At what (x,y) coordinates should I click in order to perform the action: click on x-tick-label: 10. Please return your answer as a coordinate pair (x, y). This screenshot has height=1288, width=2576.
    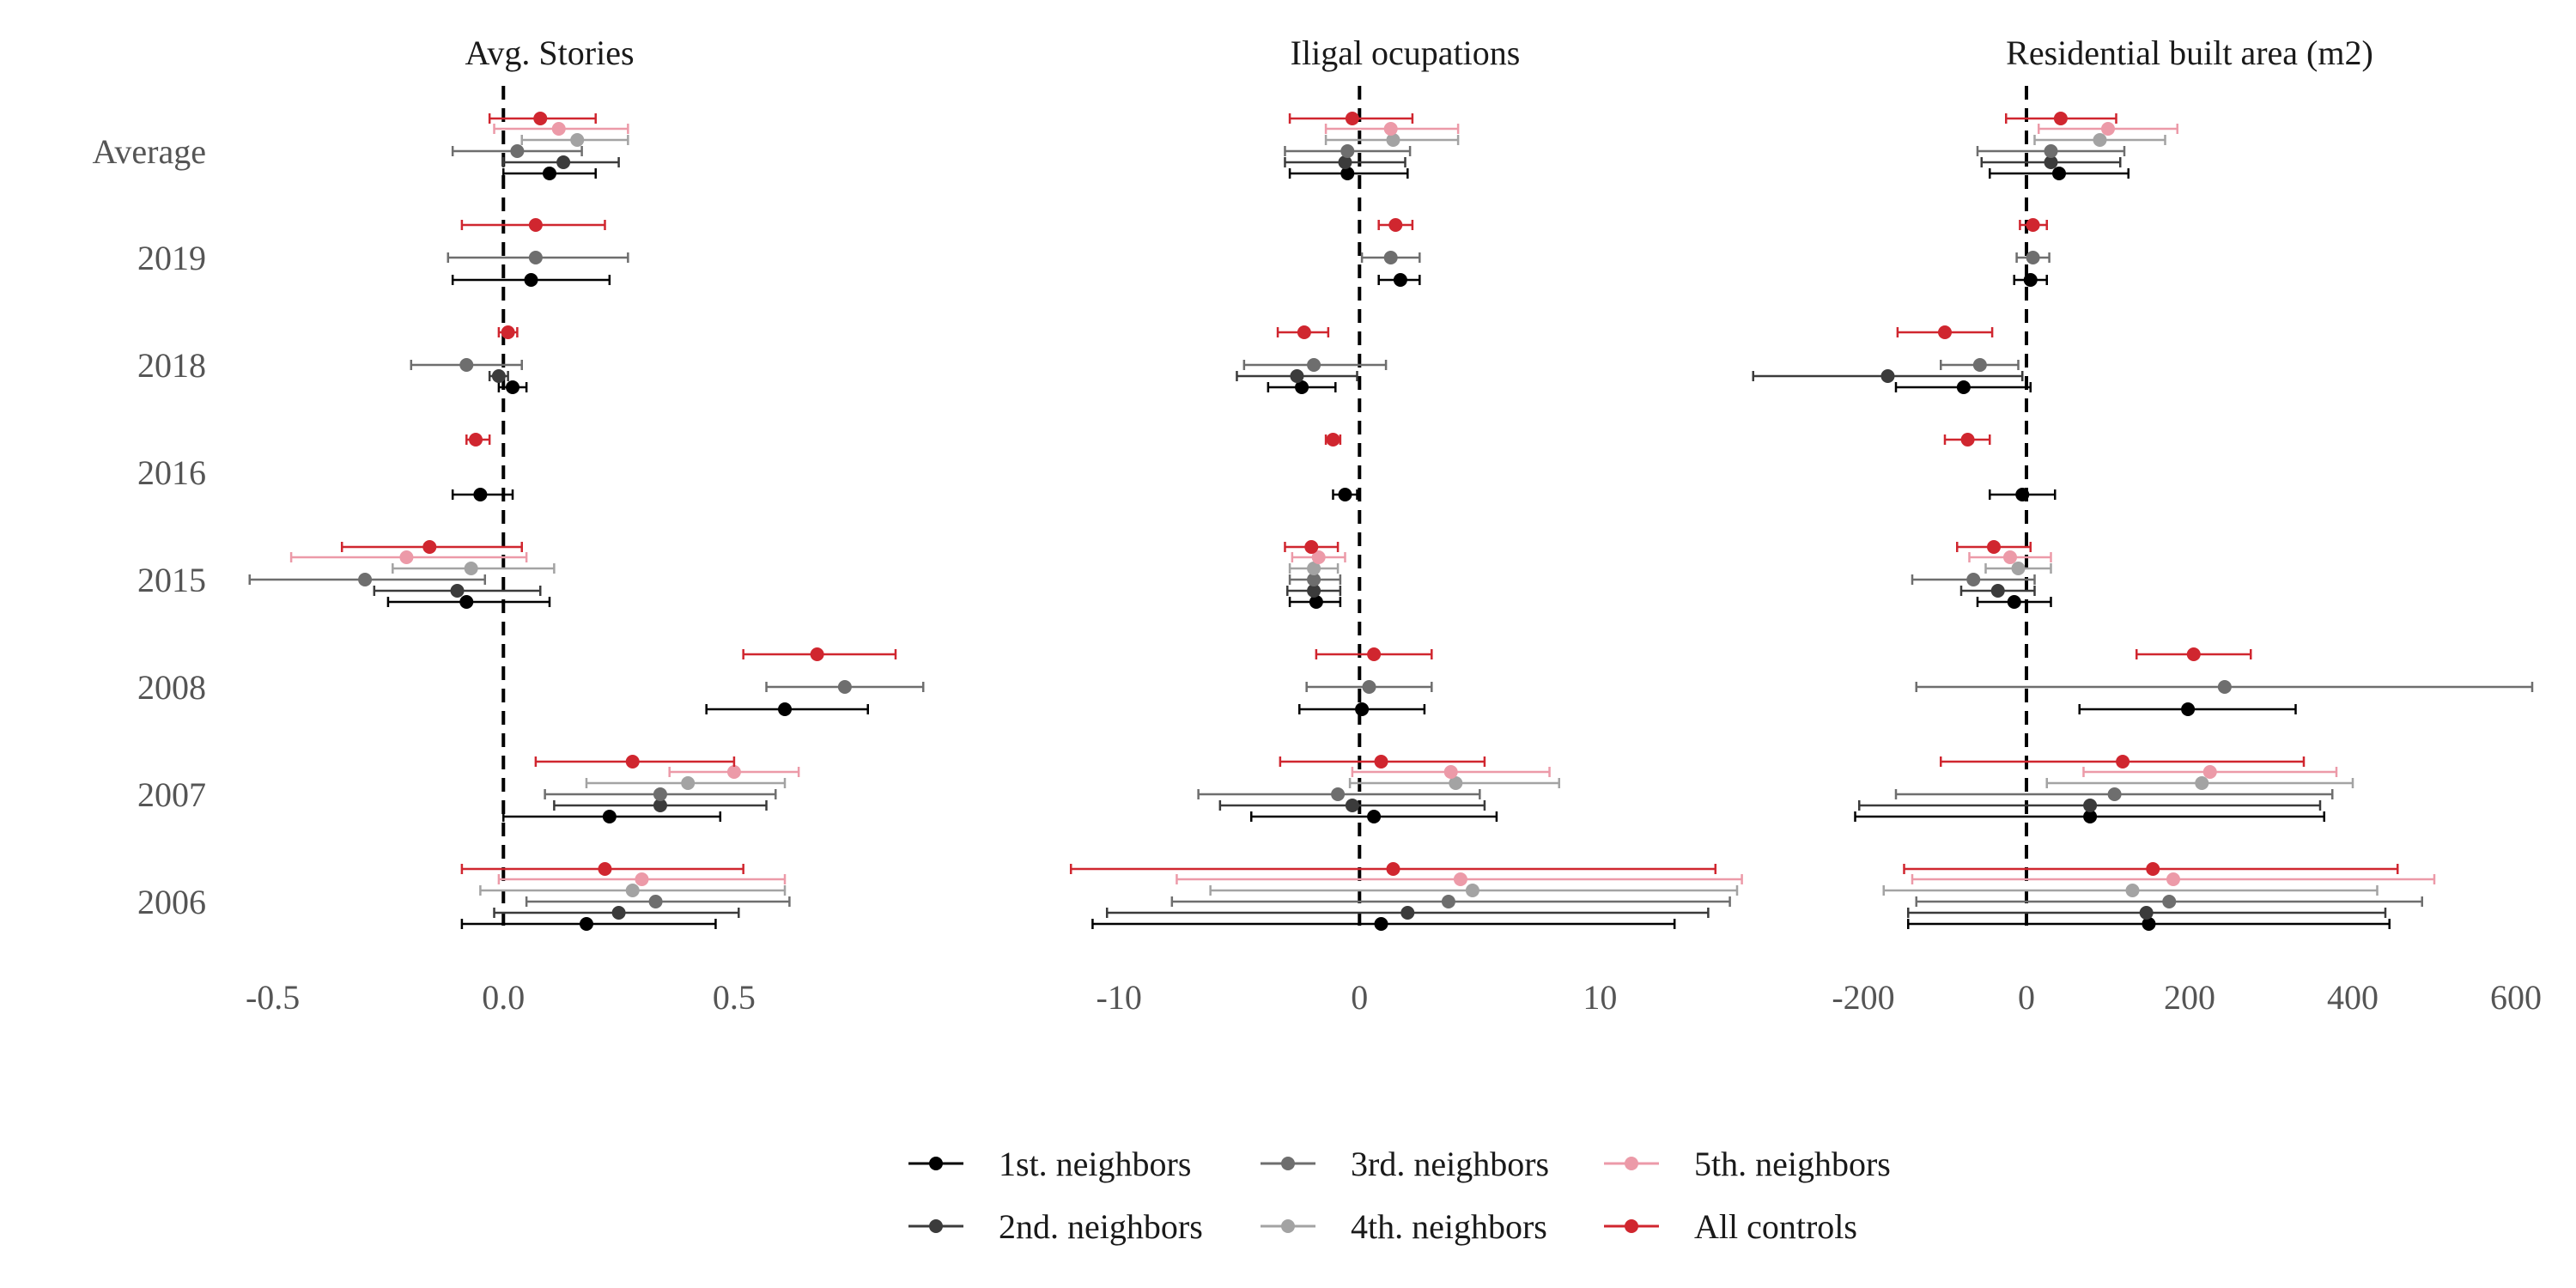
    Looking at the image, I should click on (1600, 998).